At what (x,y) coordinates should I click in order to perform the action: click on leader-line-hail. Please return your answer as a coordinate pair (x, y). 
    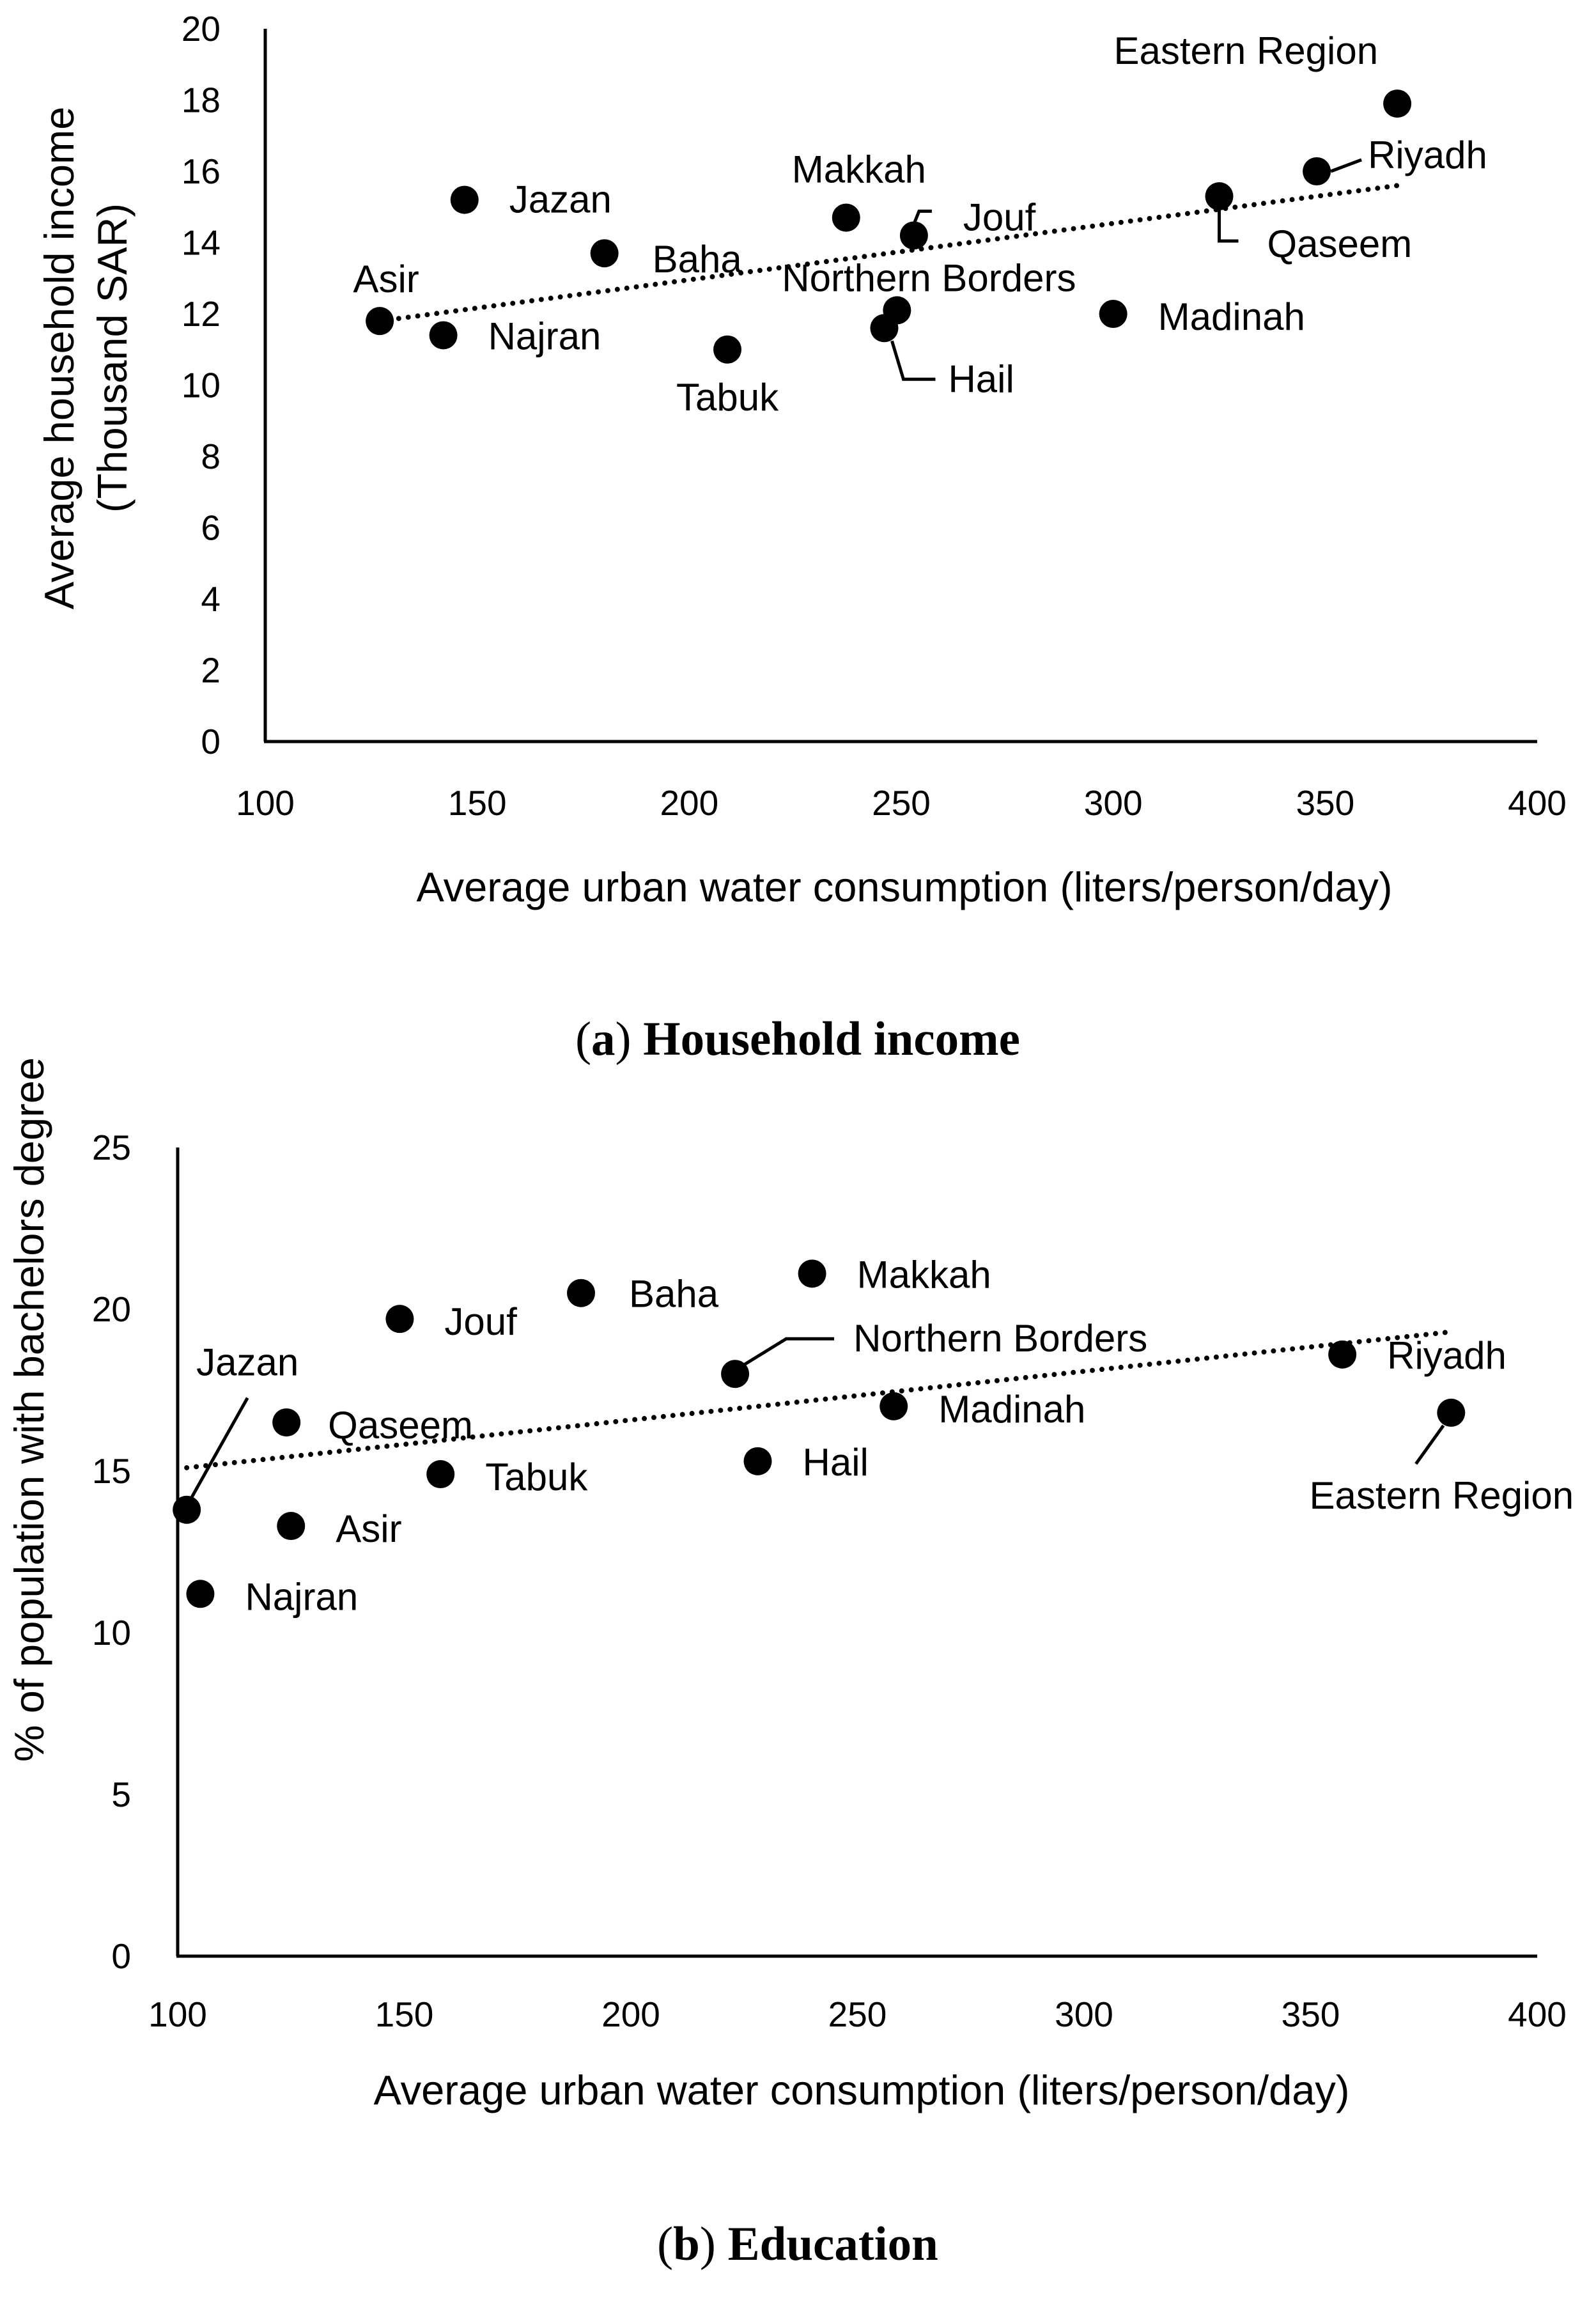
    Looking at the image, I should click on (913, 360).